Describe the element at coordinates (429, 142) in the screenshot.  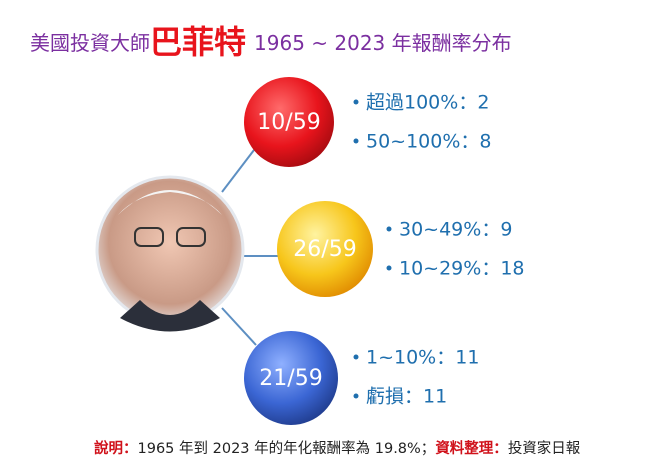
I see `node-item: 50~100%：8` at that location.